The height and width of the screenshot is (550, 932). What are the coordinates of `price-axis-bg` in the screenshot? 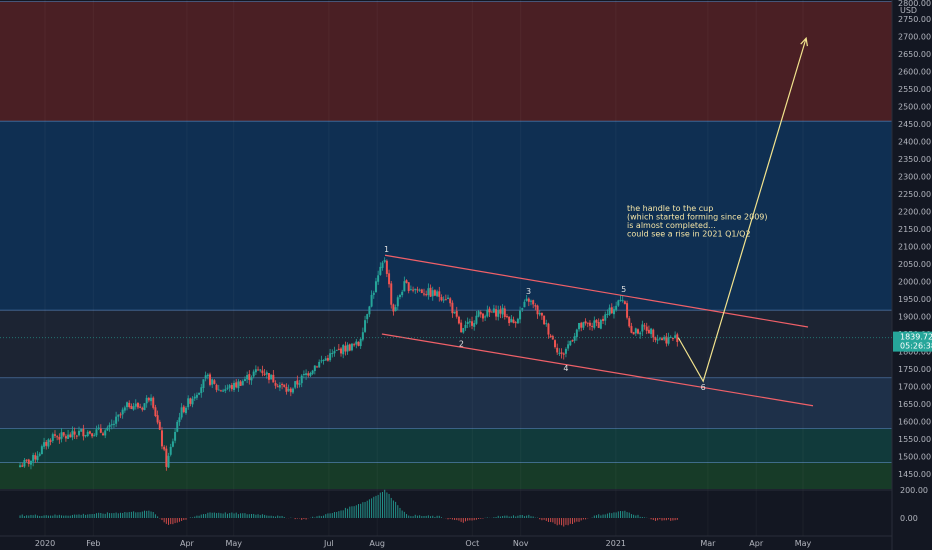 It's located at (912, 275).